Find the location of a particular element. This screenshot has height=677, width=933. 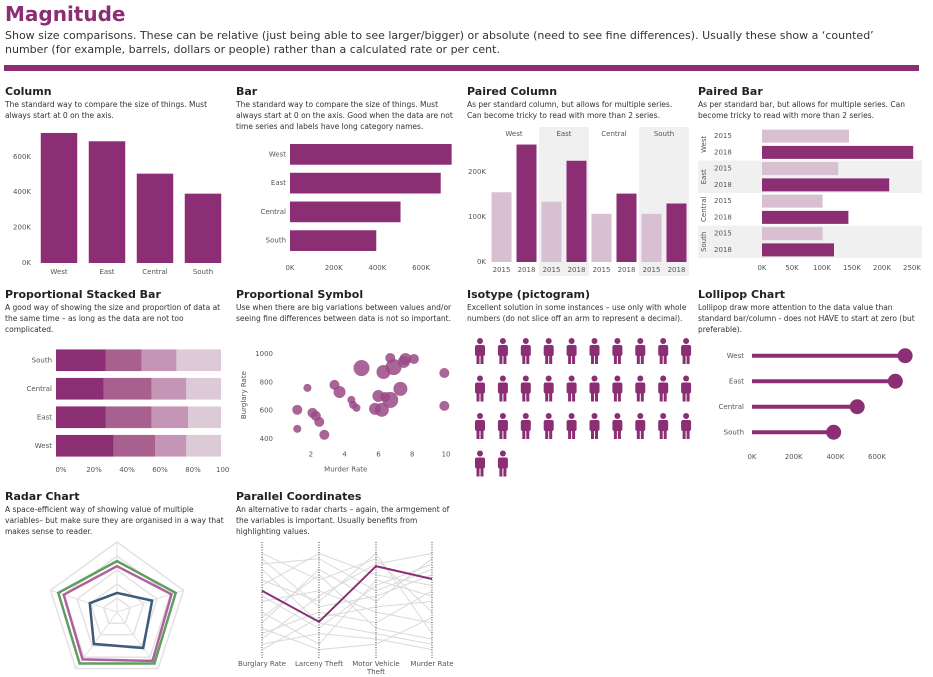

group-label: East is located at coordinates (704, 176).